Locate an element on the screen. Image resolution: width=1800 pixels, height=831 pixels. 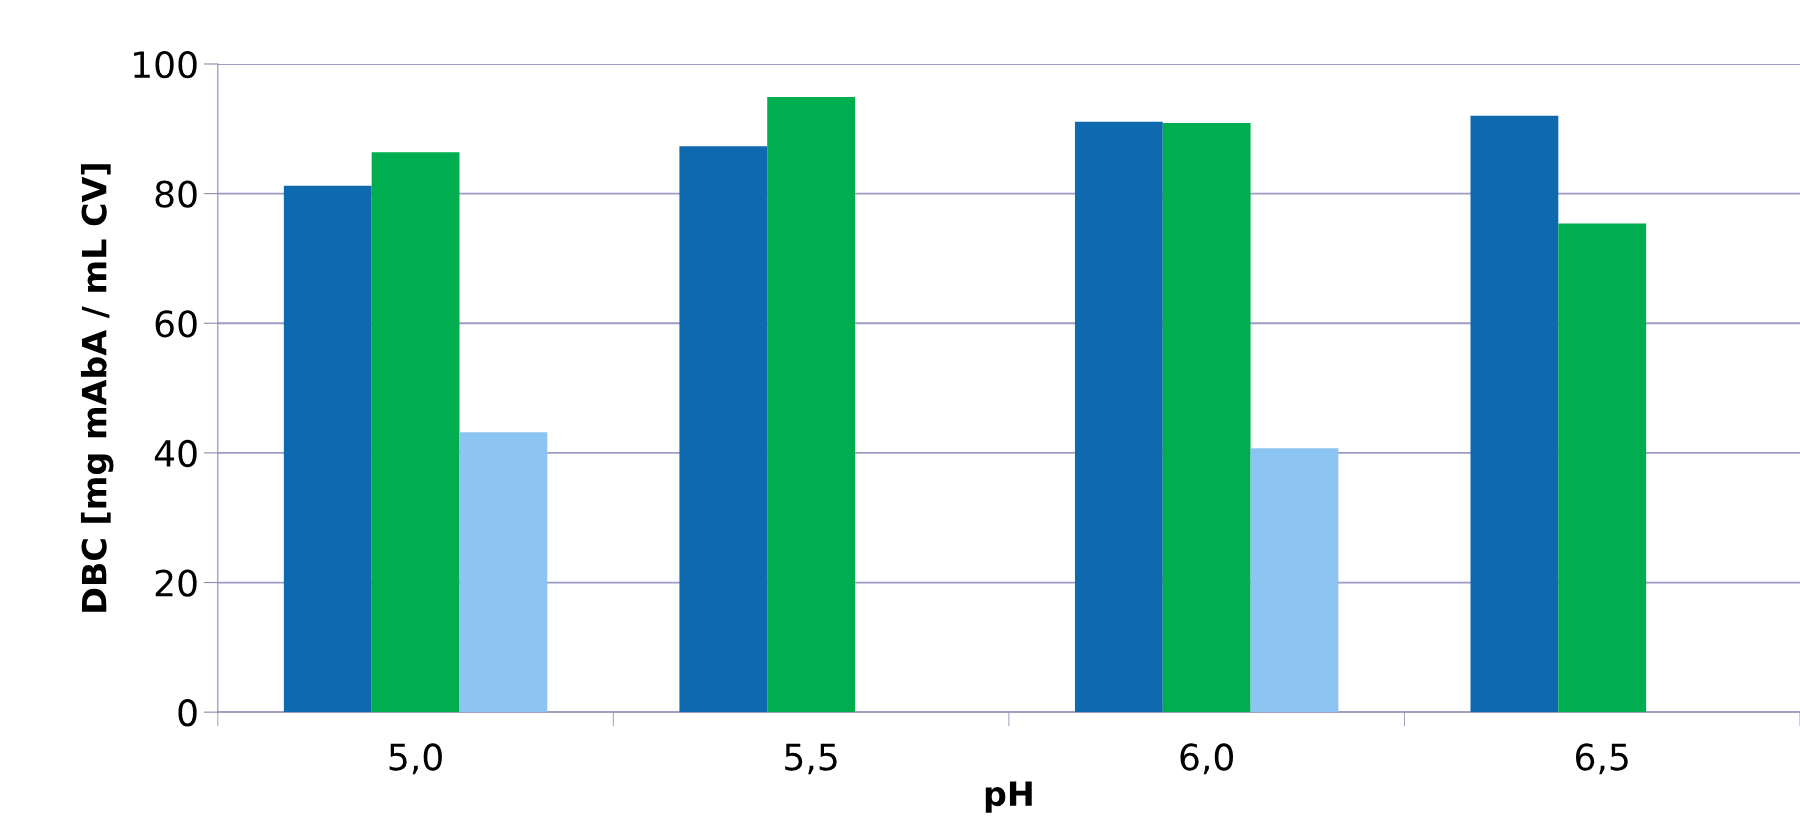
x-tick-label: 5,0 is located at coordinates (415, 759).